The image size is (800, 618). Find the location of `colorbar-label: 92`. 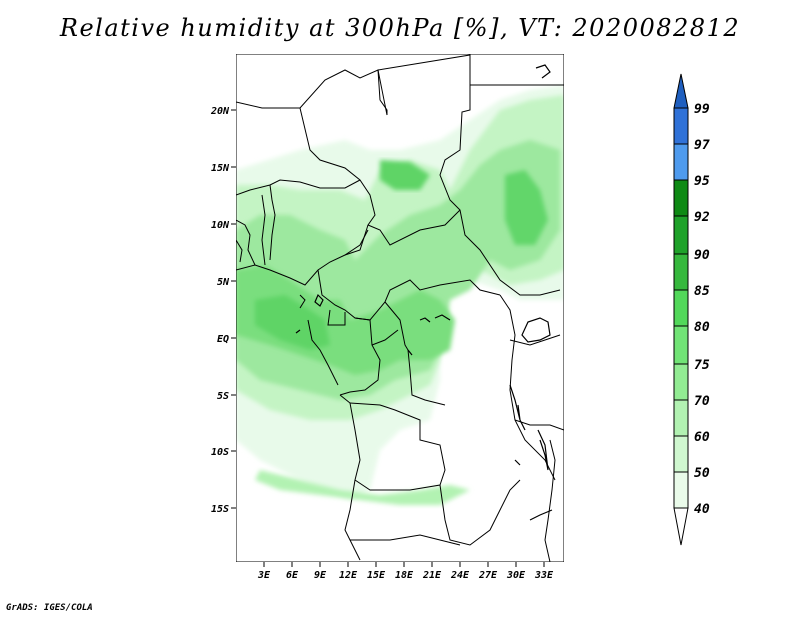

colorbar-label: 92 is located at coordinates (702, 217).